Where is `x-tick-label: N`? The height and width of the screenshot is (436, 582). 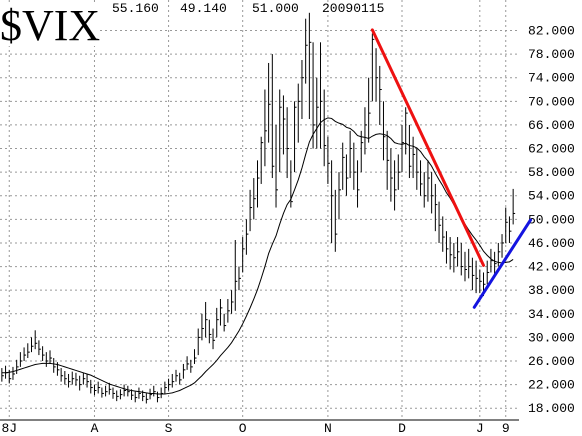
x-tick-label: N is located at coordinates (328, 428).